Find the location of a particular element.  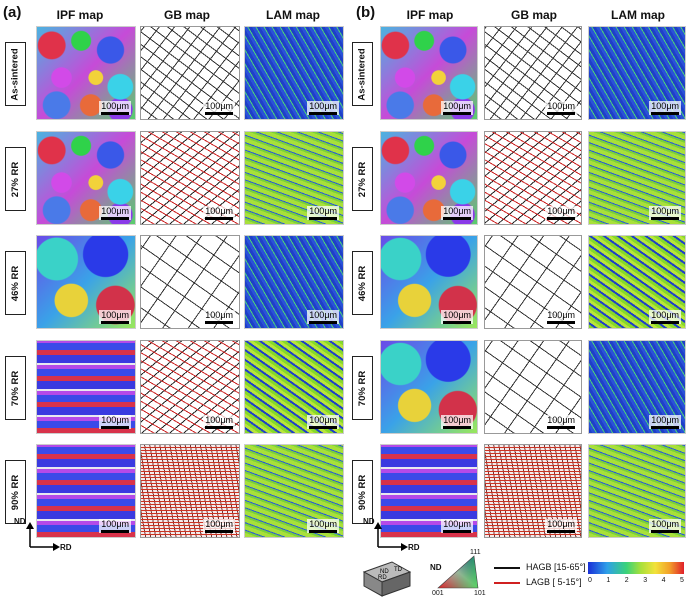

sample-triad-icon: ND TD RD is located at coordinates (387, 579).